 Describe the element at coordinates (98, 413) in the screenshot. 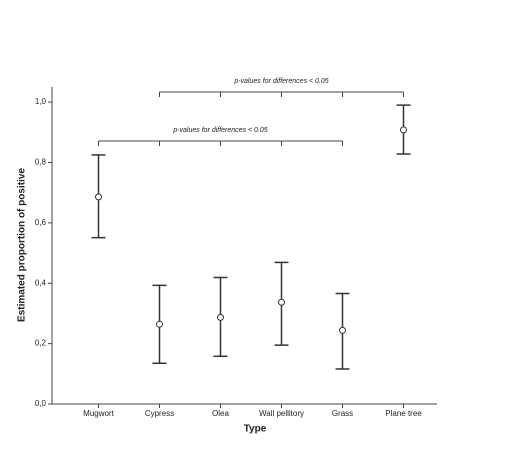

I see `x-tick-label: Mugwort` at that location.